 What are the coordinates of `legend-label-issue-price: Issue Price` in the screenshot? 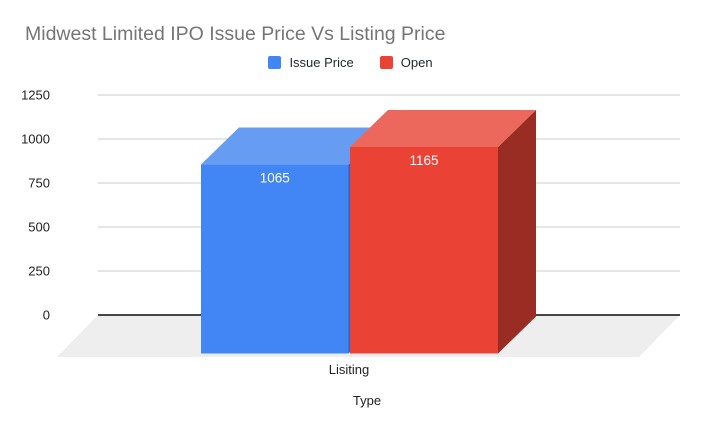 It's located at (321, 62).